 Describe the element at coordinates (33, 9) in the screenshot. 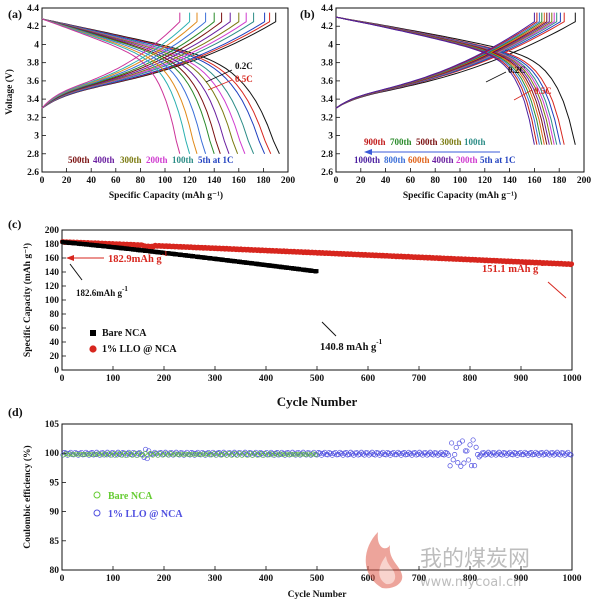

I see `panel-a-ytick-label: 4.4` at that location.